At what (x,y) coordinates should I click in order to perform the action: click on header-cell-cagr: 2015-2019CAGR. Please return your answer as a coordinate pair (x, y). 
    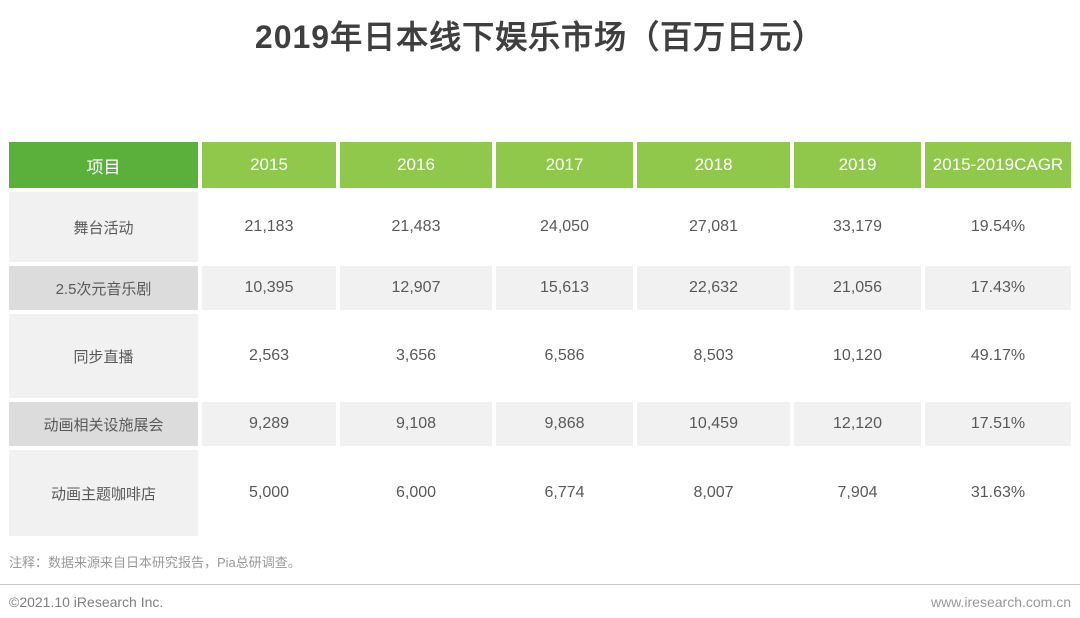
    Looking at the image, I should click on (998, 165).